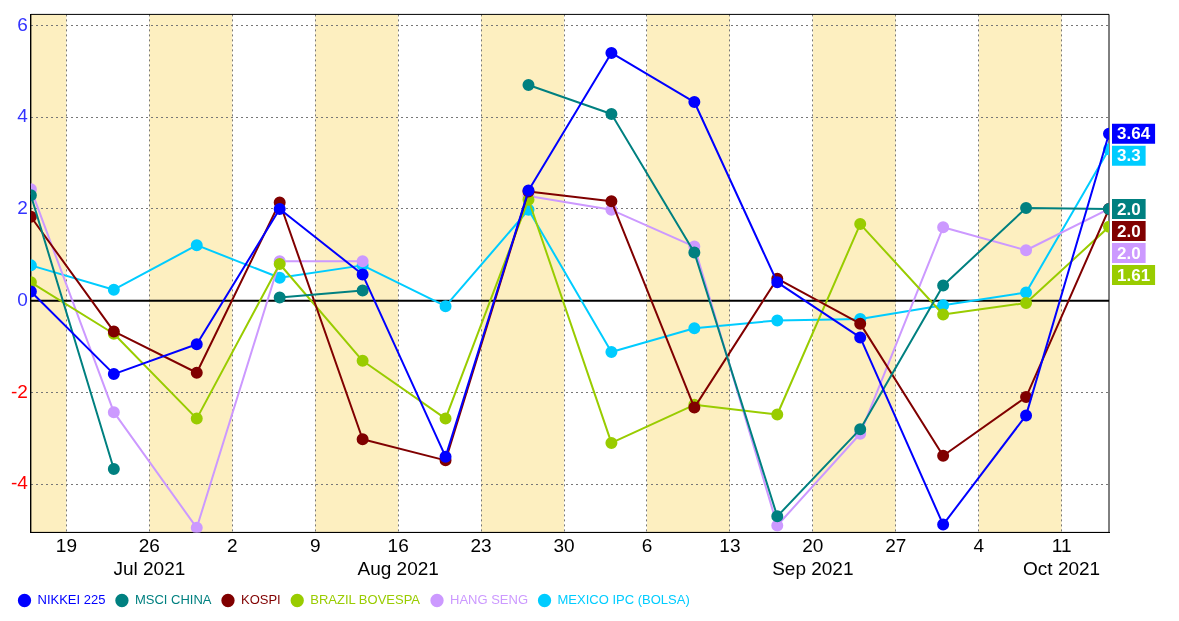  Describe the element at coordinates (173, 600) in the screenshot. I see `legend-label: MSCI CHINA` at that location.